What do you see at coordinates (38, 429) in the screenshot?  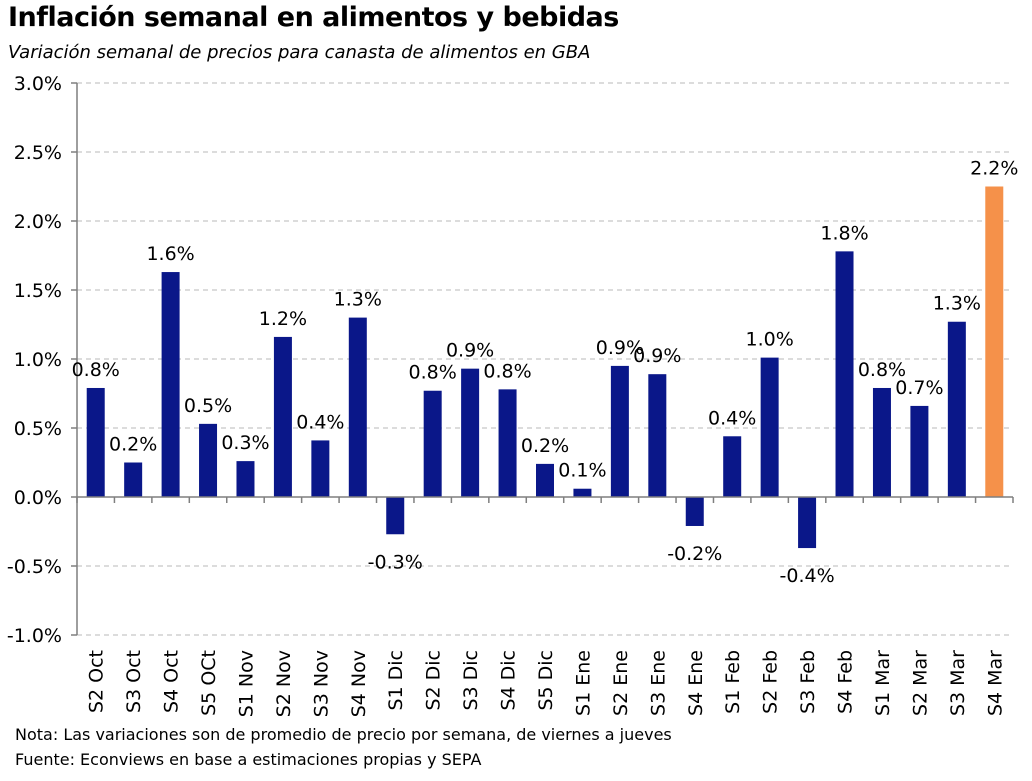 I see `y-tick-label: 0.5%` at bounding box center [38, 429].